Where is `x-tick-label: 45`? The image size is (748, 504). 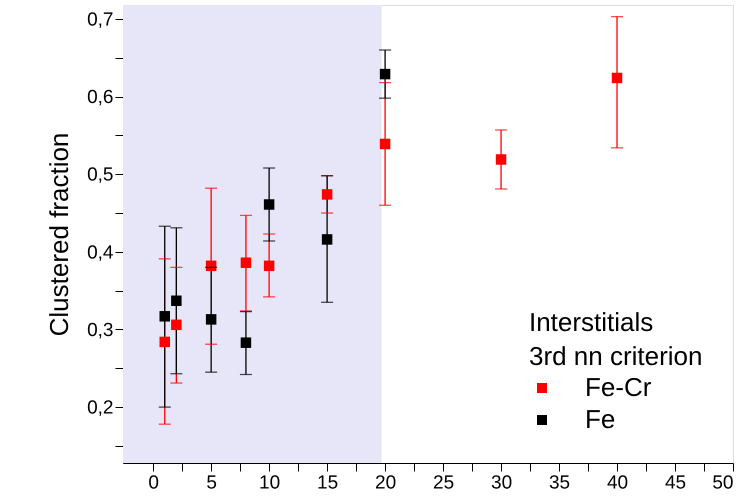
x-tick-label: 45 is located at coordinates (675, 483).